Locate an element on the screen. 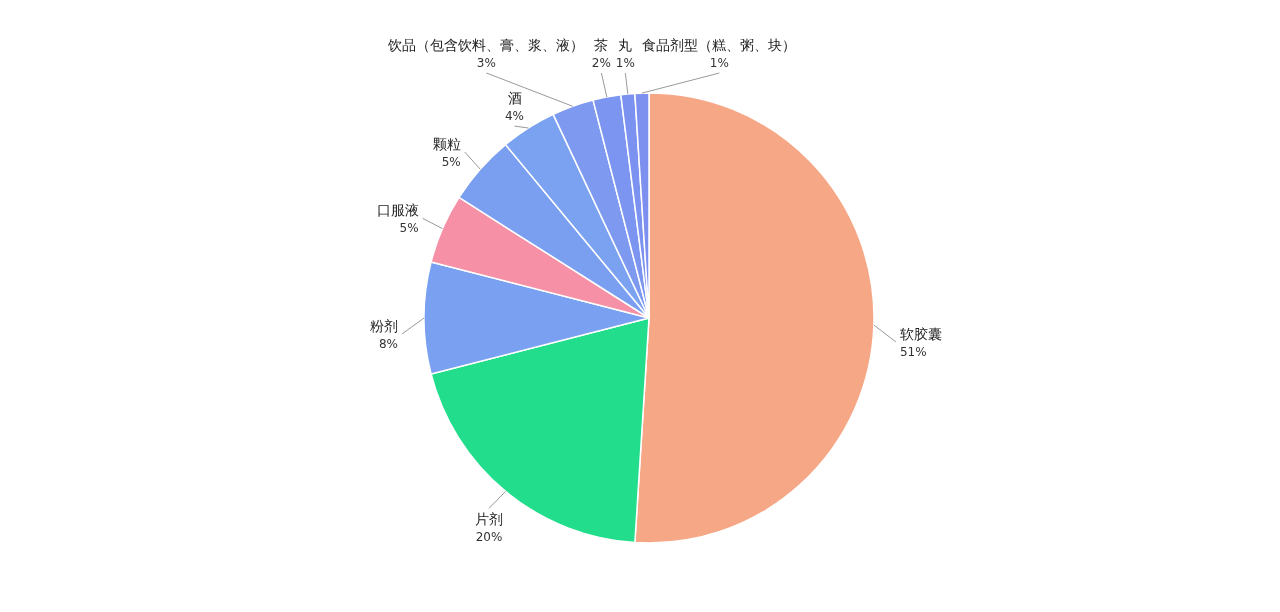 The width and height of the screenshot is (1280, 612). data-label: 8% is located at coordinates (388, 344).